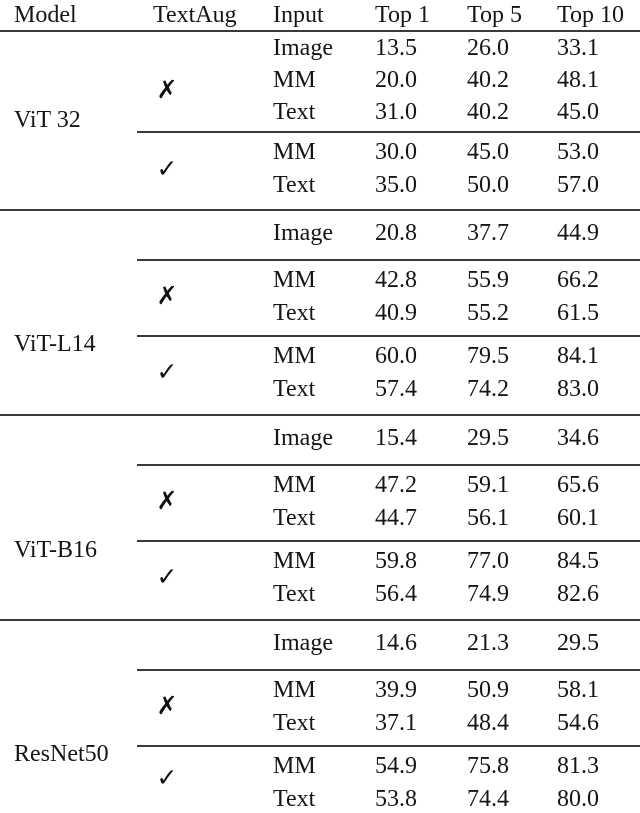 The image size is (640, 813). What do you see at coordinates (320, 152) in the screenshot?
I see `table-row: MM 30.0 45.0 53.0` at bounding box center [320, 152].